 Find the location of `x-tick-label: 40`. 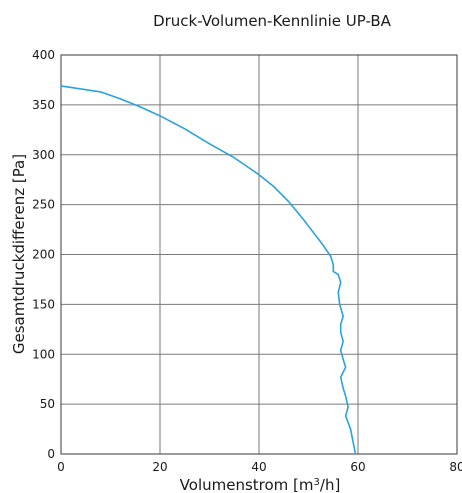

x-tick-label: 40 is located at coordinates (258, 467).